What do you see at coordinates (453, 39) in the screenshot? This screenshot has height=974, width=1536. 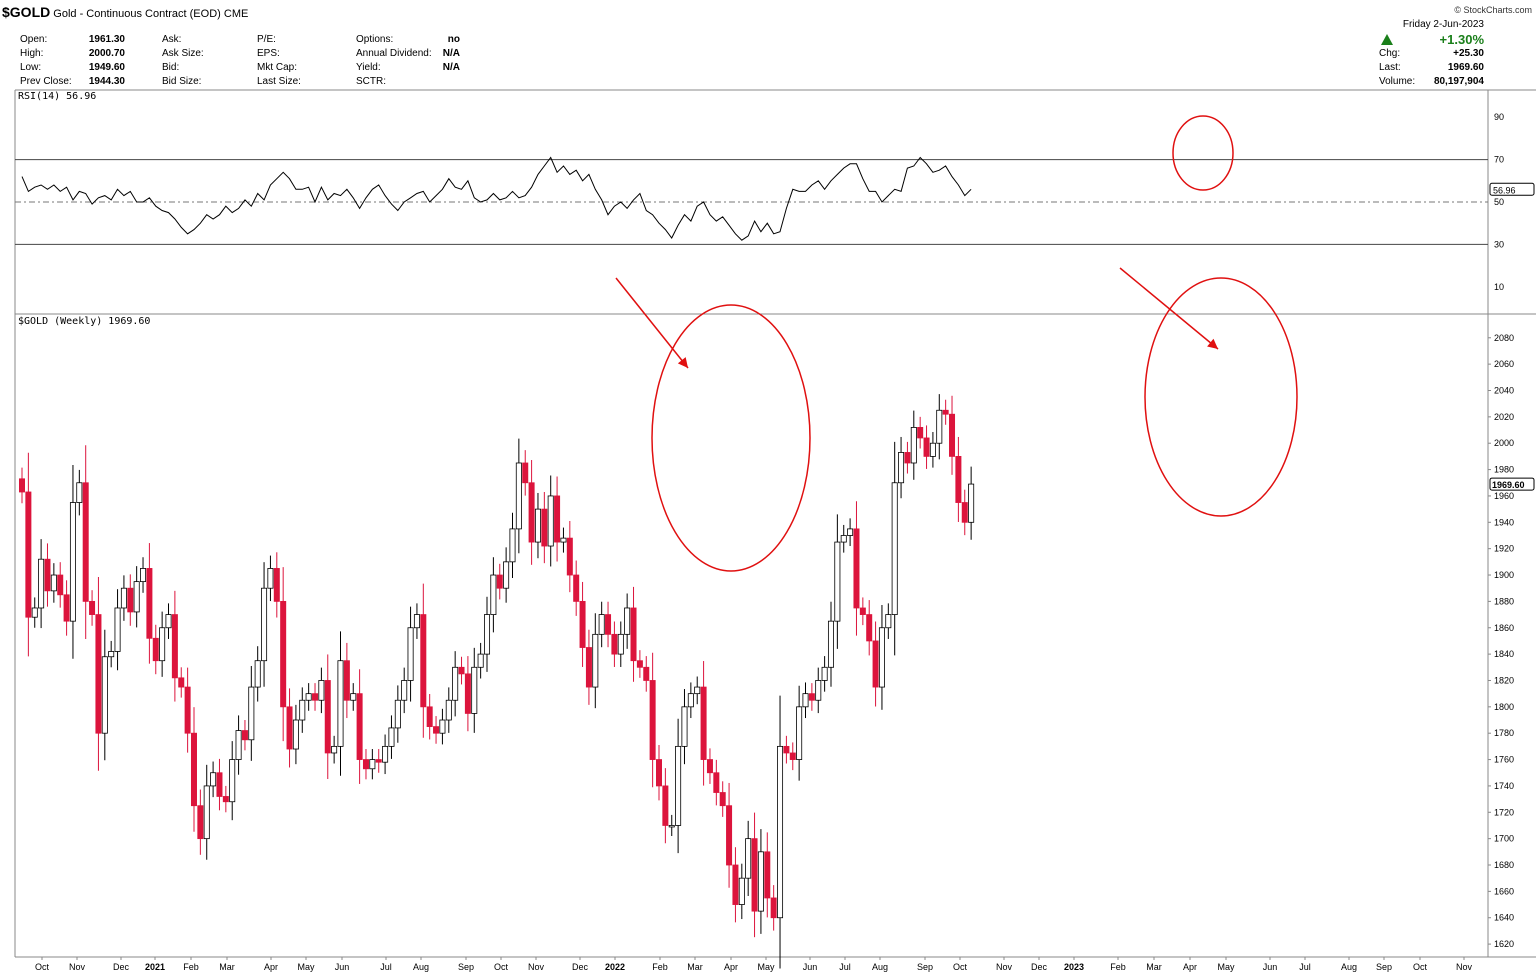 I see `quote-right-value: no` at bounding box center [453, 39].